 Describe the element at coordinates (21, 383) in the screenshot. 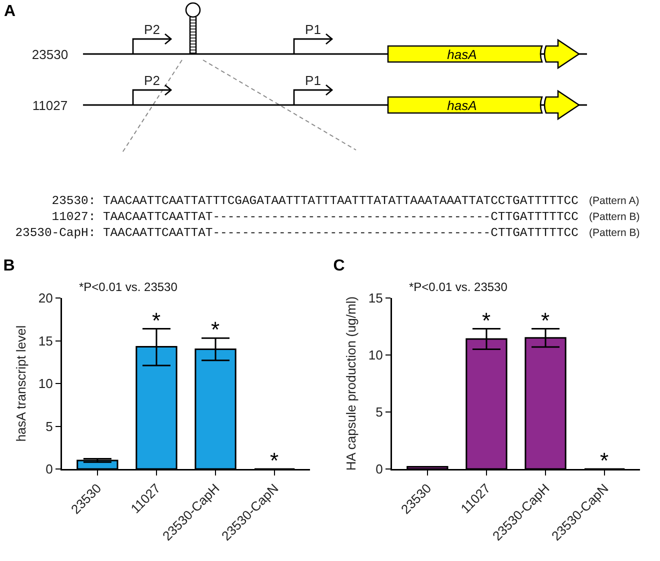

I see `y-axis-title: hasA transcript level` at that location.